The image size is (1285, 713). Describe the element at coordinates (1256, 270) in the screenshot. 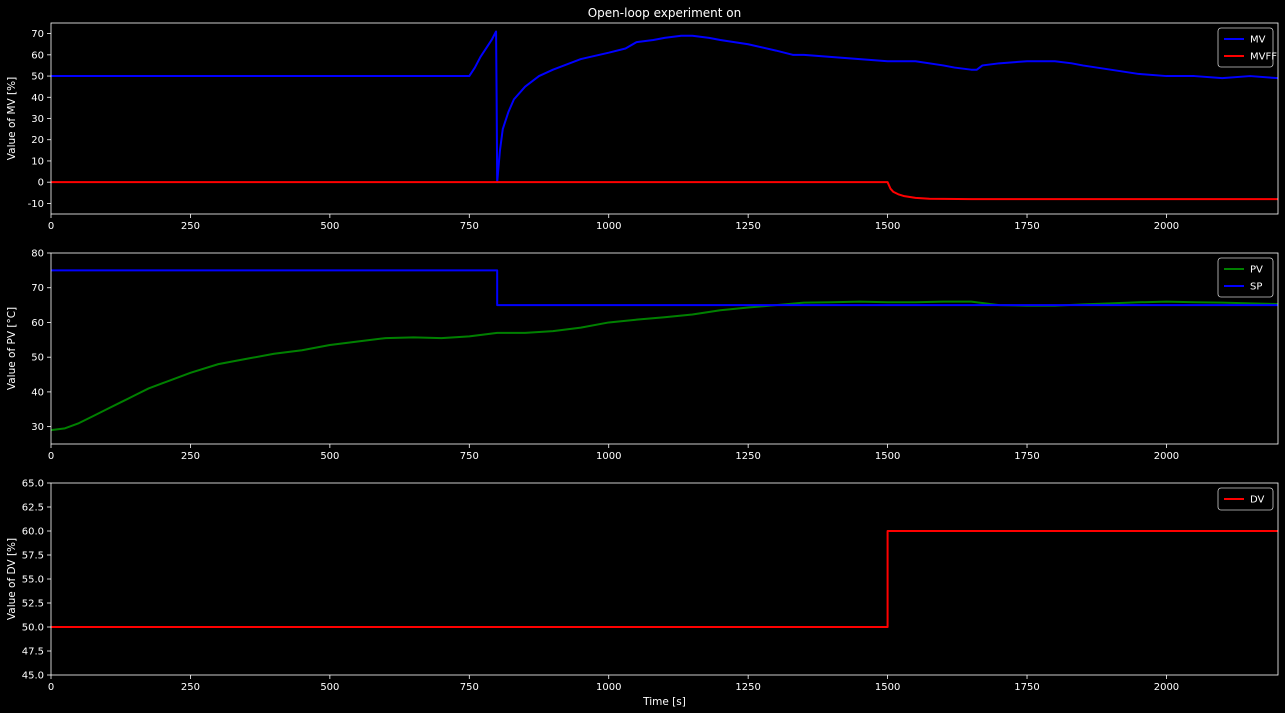

I see `legend-label-pv: PV` at that location.